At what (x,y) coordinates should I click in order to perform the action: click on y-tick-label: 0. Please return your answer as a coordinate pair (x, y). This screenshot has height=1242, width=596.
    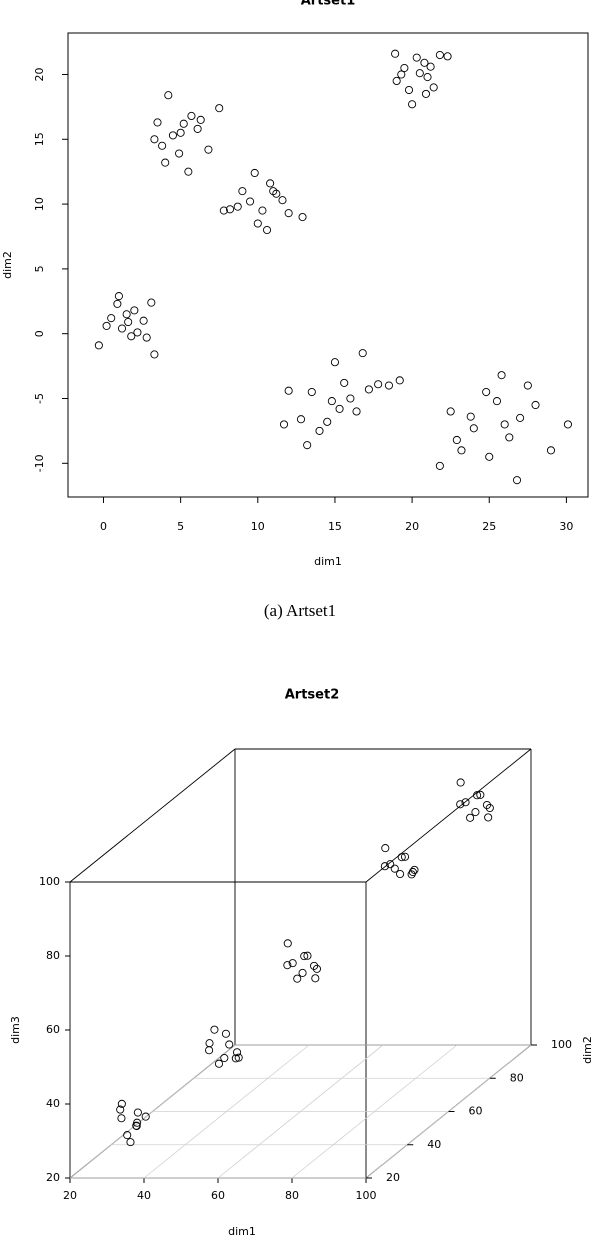
    Looking at the image, I should click on (39, 333).